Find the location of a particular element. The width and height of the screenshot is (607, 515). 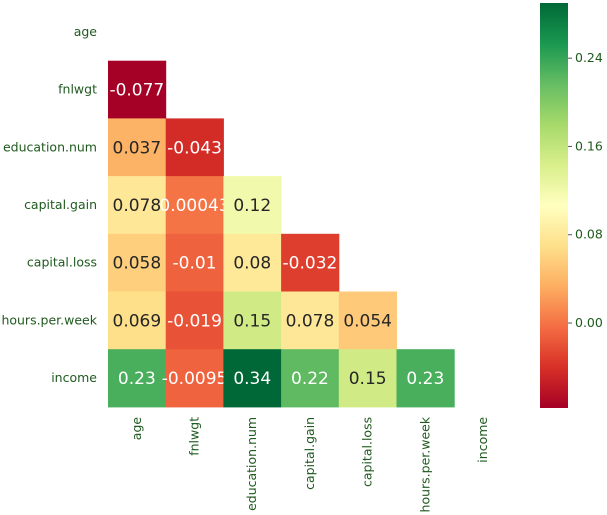

cell-value-label: 0.037 is located at coordinates (137, 148).